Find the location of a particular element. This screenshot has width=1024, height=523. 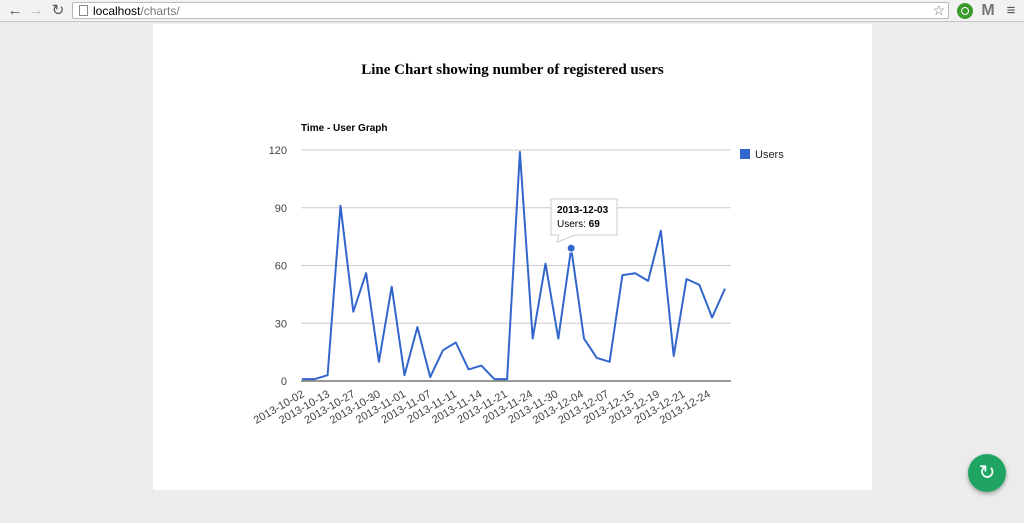

star-icon: ☆ is located at coordinates (938, 10).